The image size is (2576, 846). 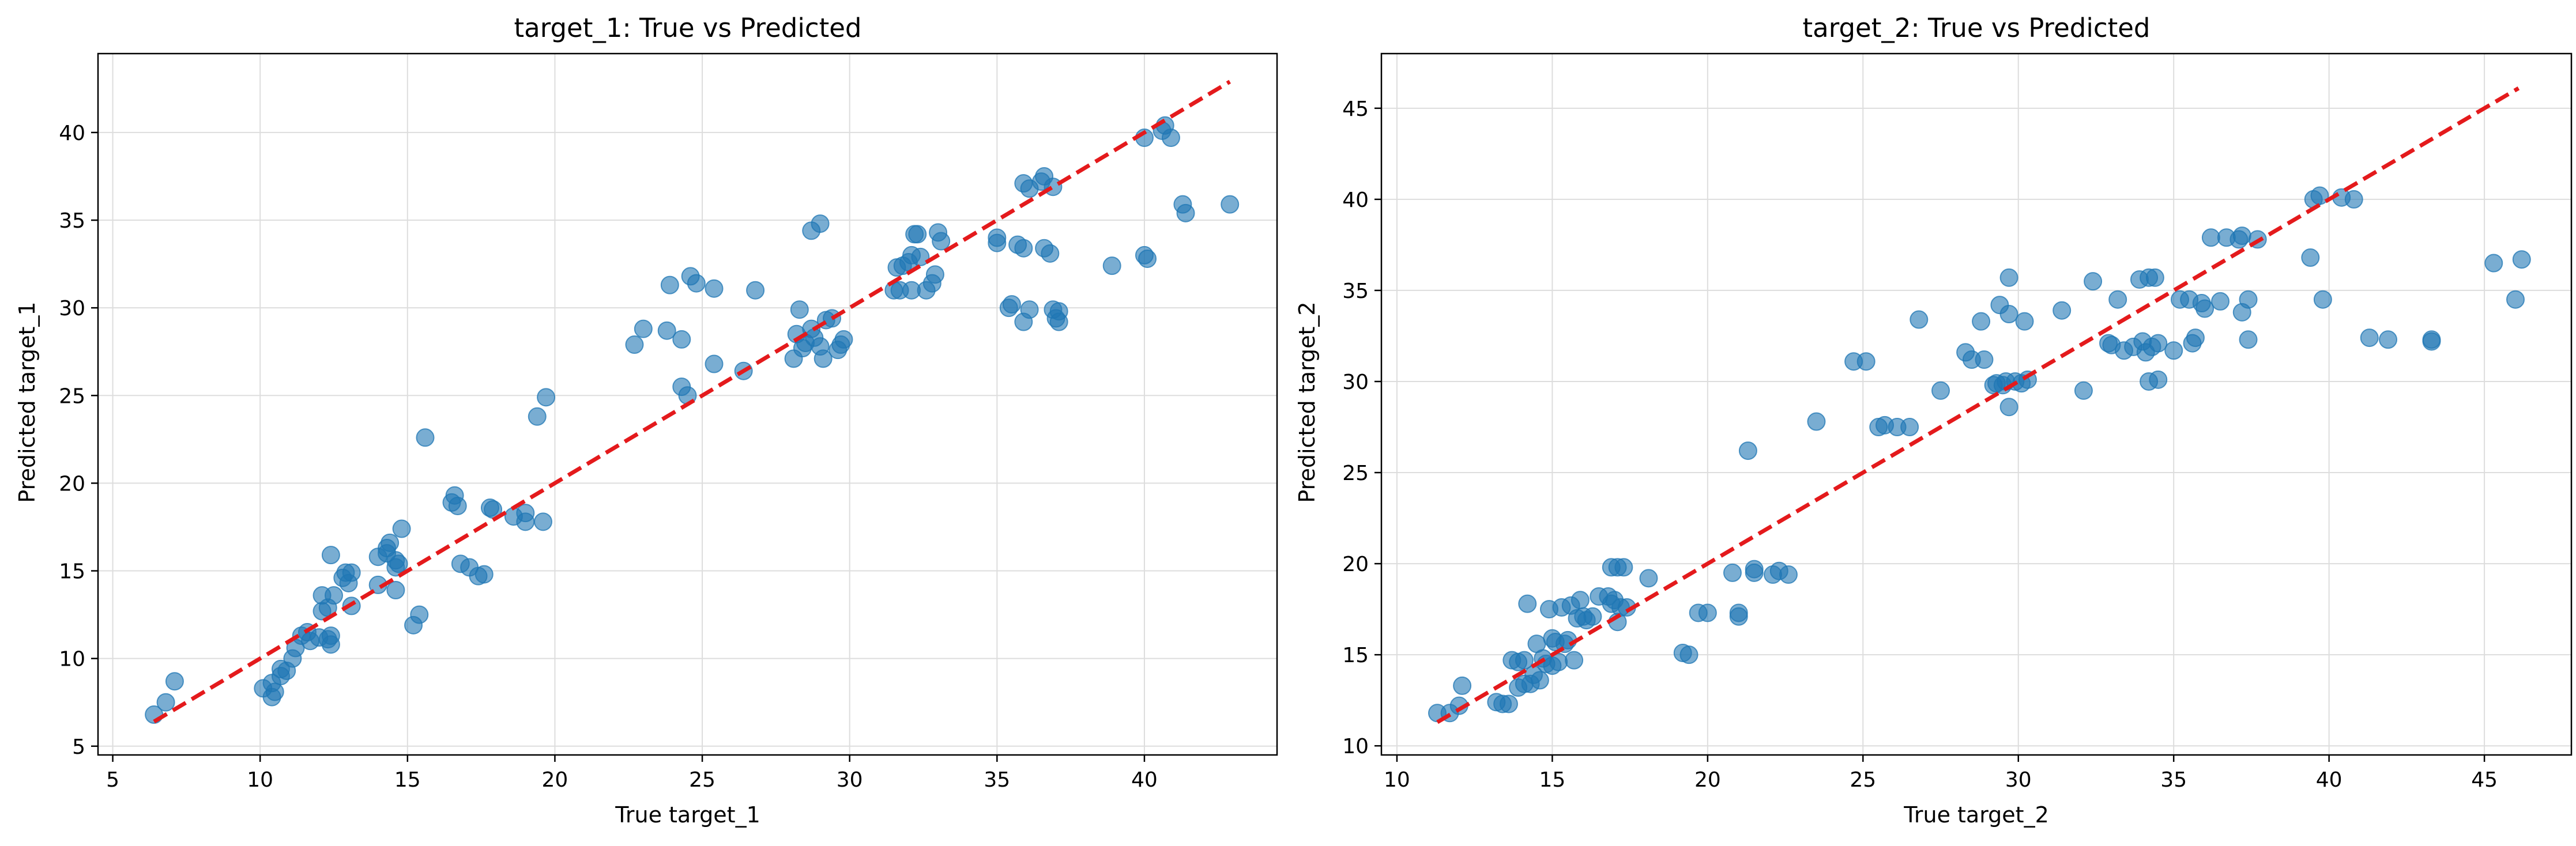 What do you see at coordinates (1941, 774) in the screenshot?
I see `x-axis-ticks: 10 15 20 25 30 35 40 45` at bounding box center [1941, 774].